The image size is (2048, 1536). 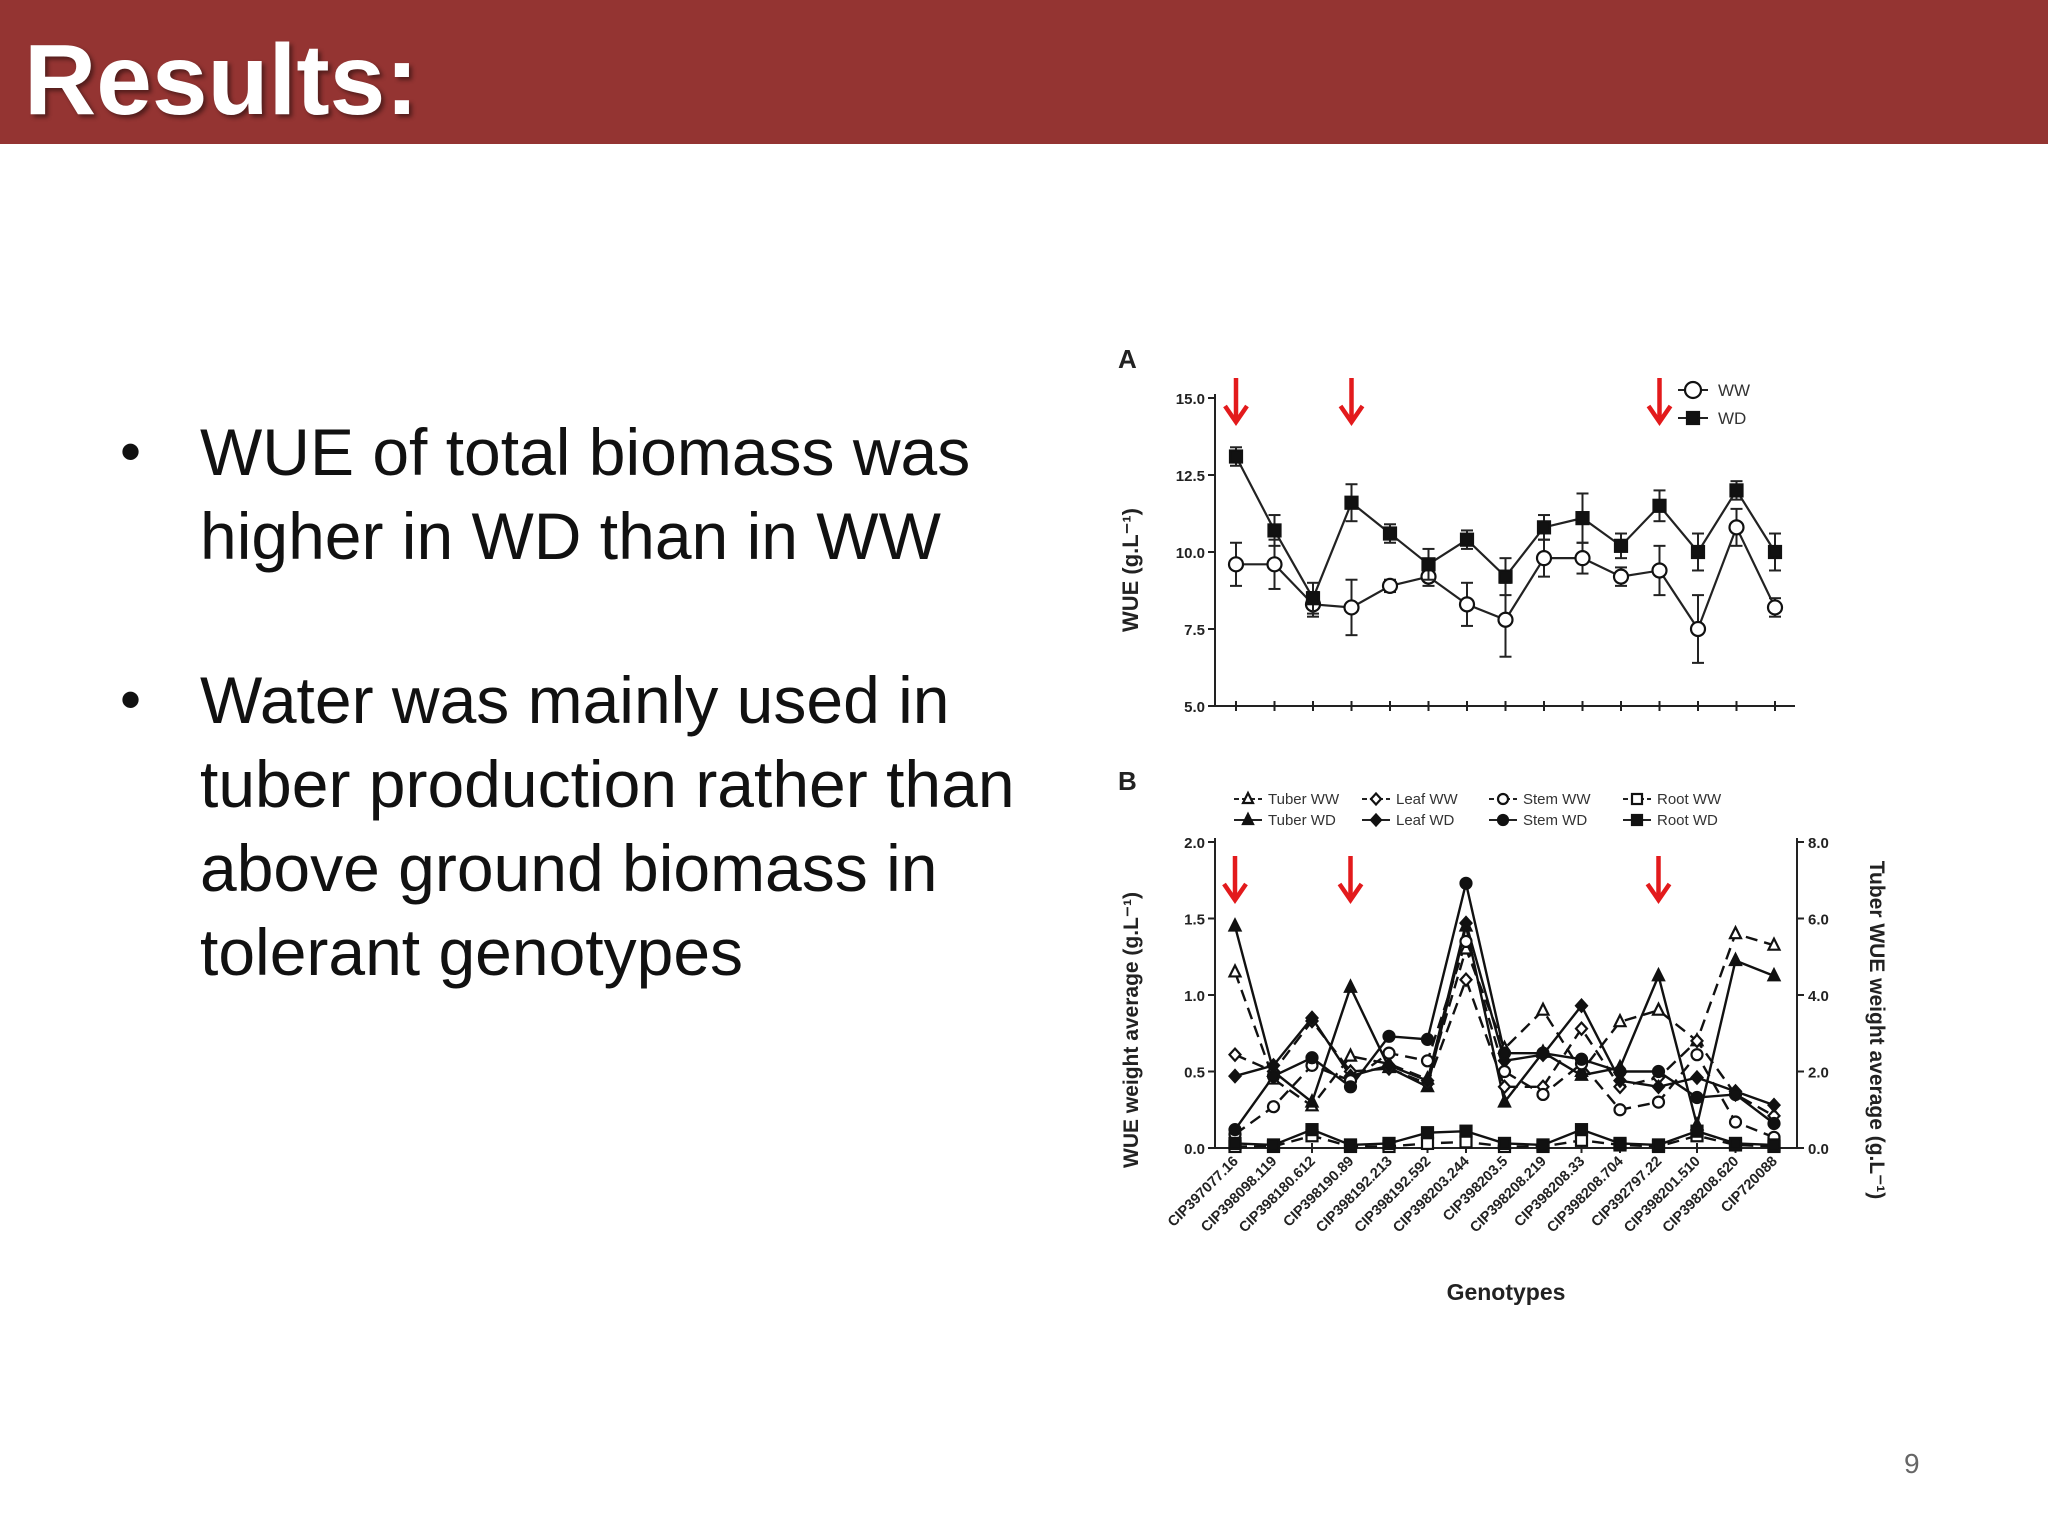 I want to click on legend-marker-stem-wd, so click(x=1503, y=820).